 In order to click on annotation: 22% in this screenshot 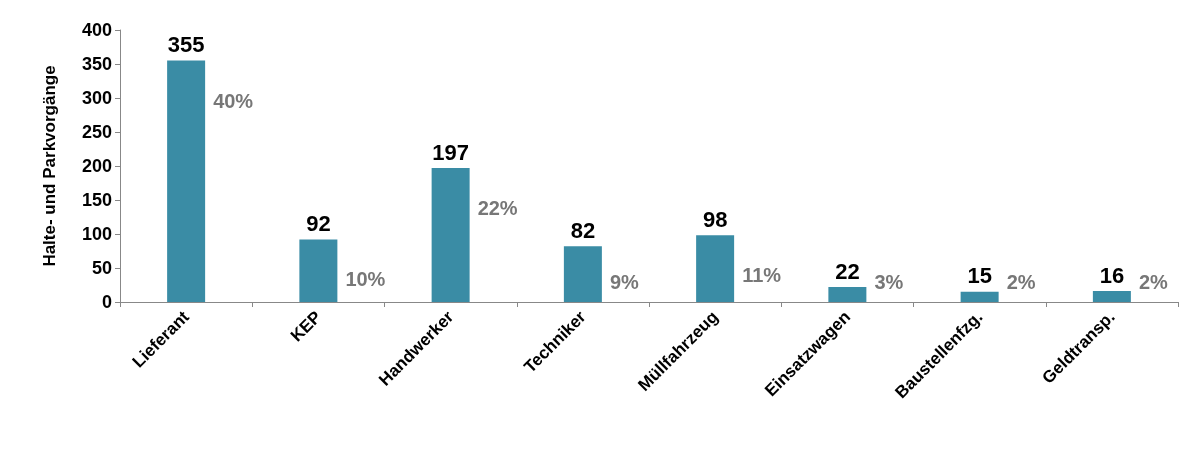, I will do `click(497, 208)`.